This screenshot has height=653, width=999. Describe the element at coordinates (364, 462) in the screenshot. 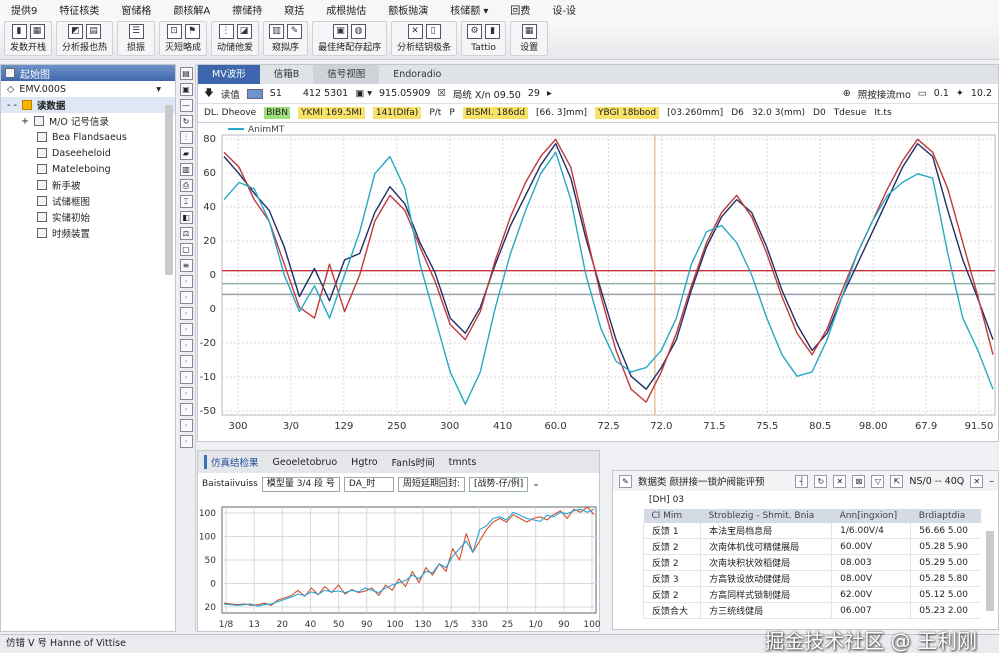

I see `results-tab-2: Hgtro` at that location.